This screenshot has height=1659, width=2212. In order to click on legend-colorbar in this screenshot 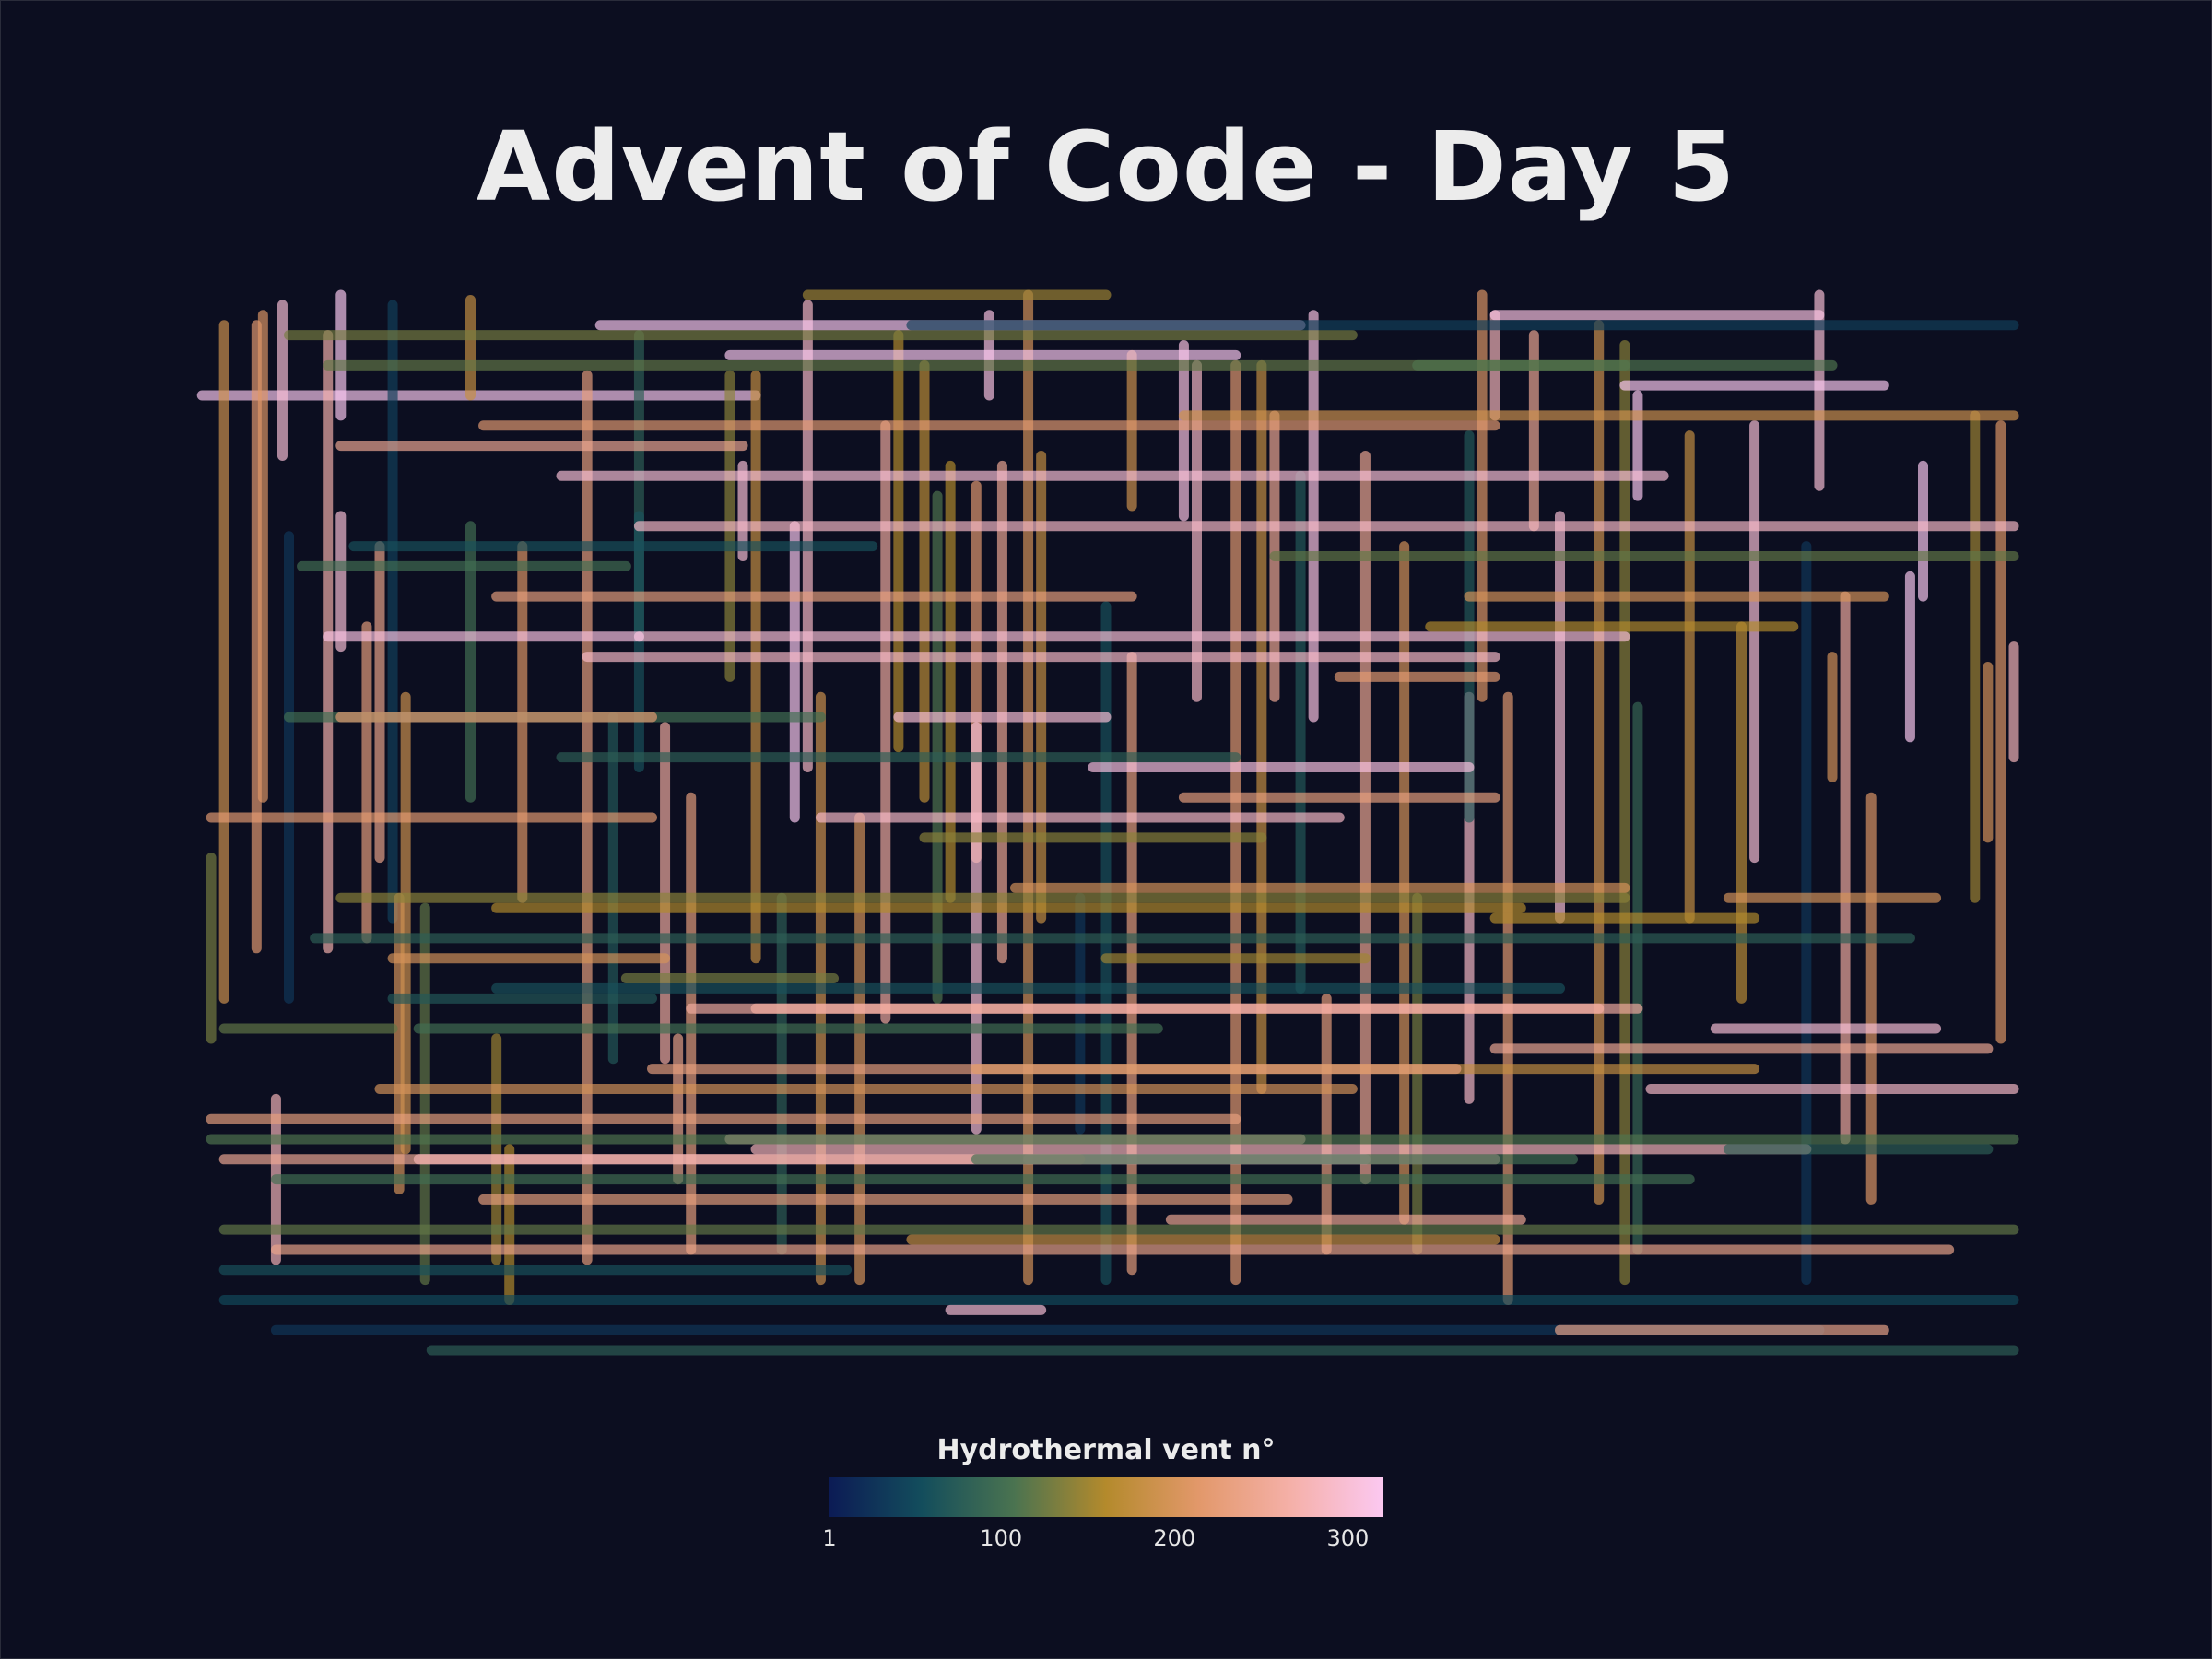, I will do `click(1106, 1497)`.